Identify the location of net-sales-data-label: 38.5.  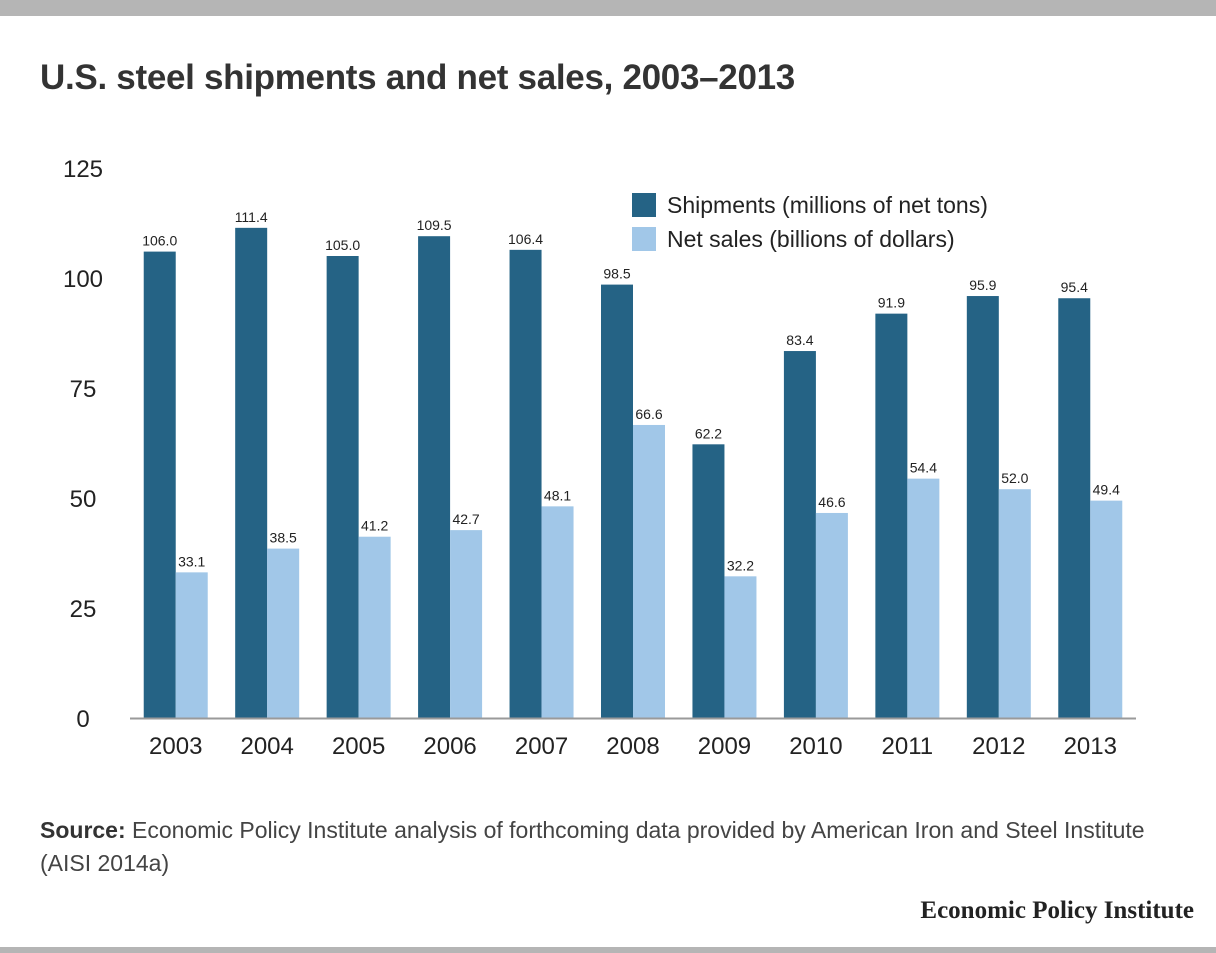
(283, 538).